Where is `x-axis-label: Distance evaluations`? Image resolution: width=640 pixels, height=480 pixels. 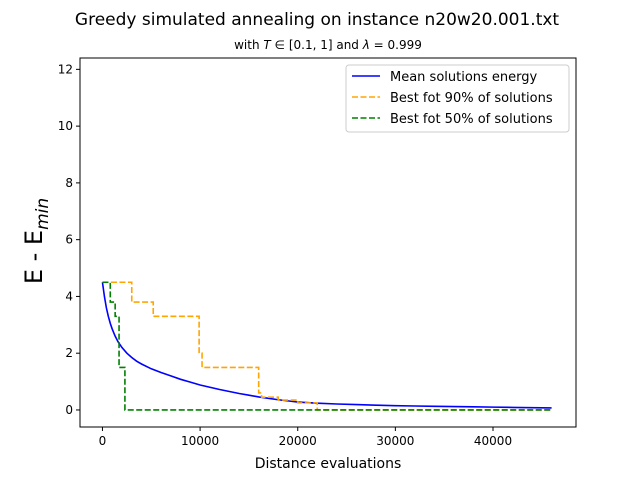
x-axis-label: Distance evaluations is located at coordinates (328, 464).